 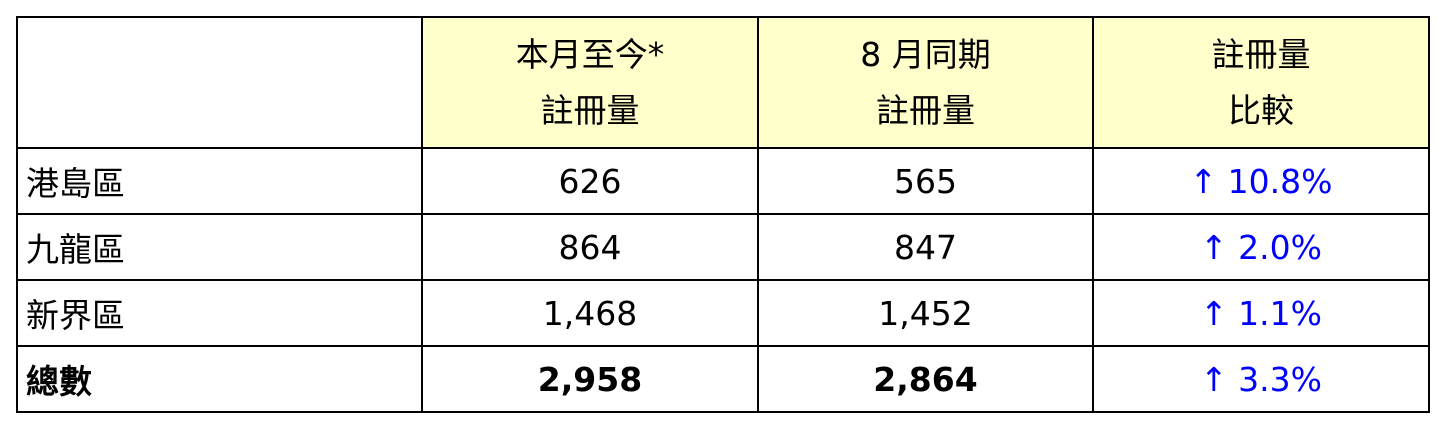 What do you see at coordinates (219, 313) in the screenshot?
I see `district-cell: 新界區` at bounding box center [219, 313].